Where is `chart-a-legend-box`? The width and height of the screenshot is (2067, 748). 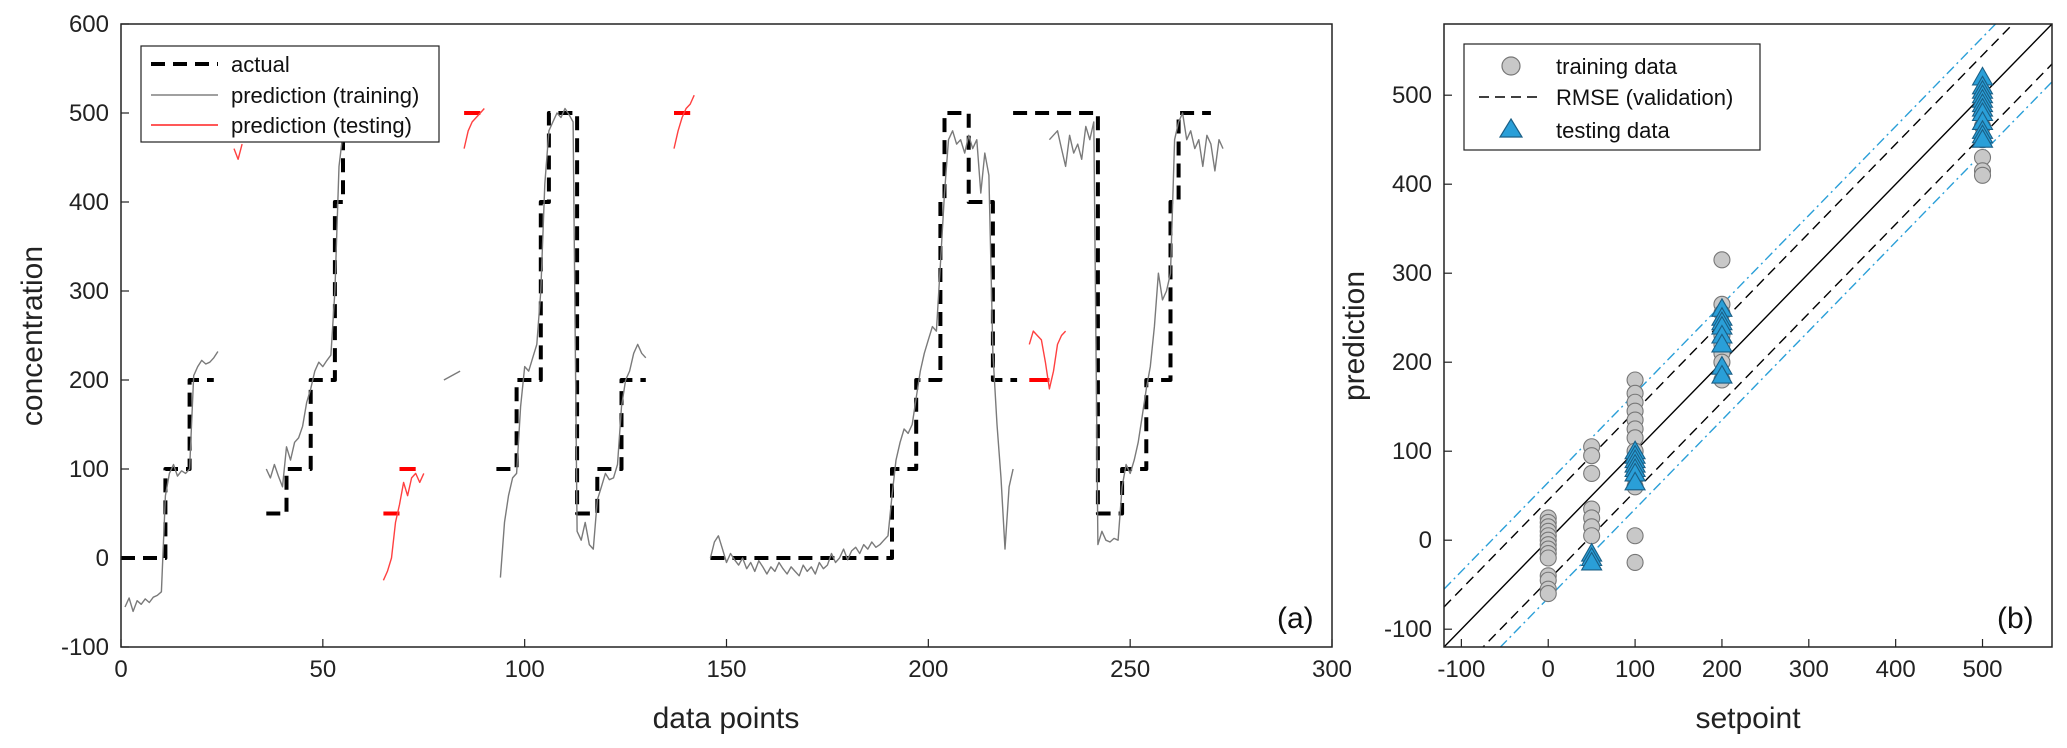
chart-a-legend-box is located at coordinates (290, 94).